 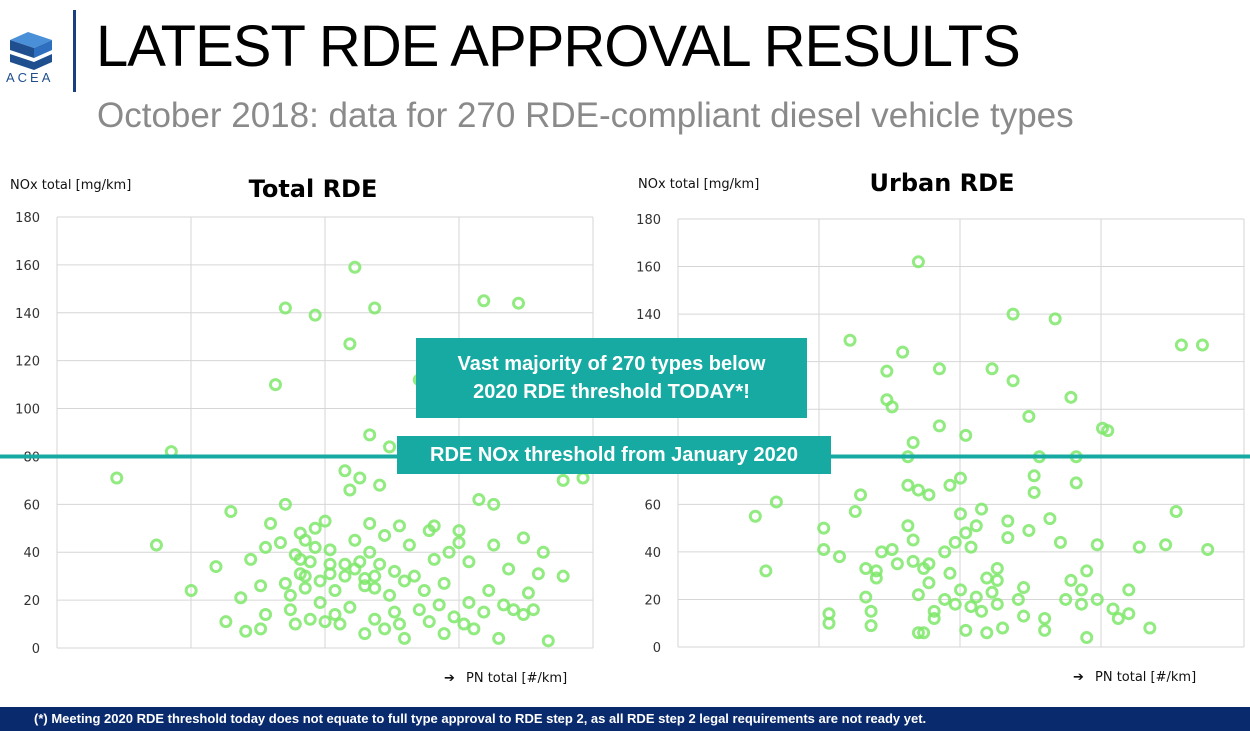 What do you see at coordinates (648, 315) in the screenshot?
I see `y-tick-label: 140` at bounding box center [648, 315].